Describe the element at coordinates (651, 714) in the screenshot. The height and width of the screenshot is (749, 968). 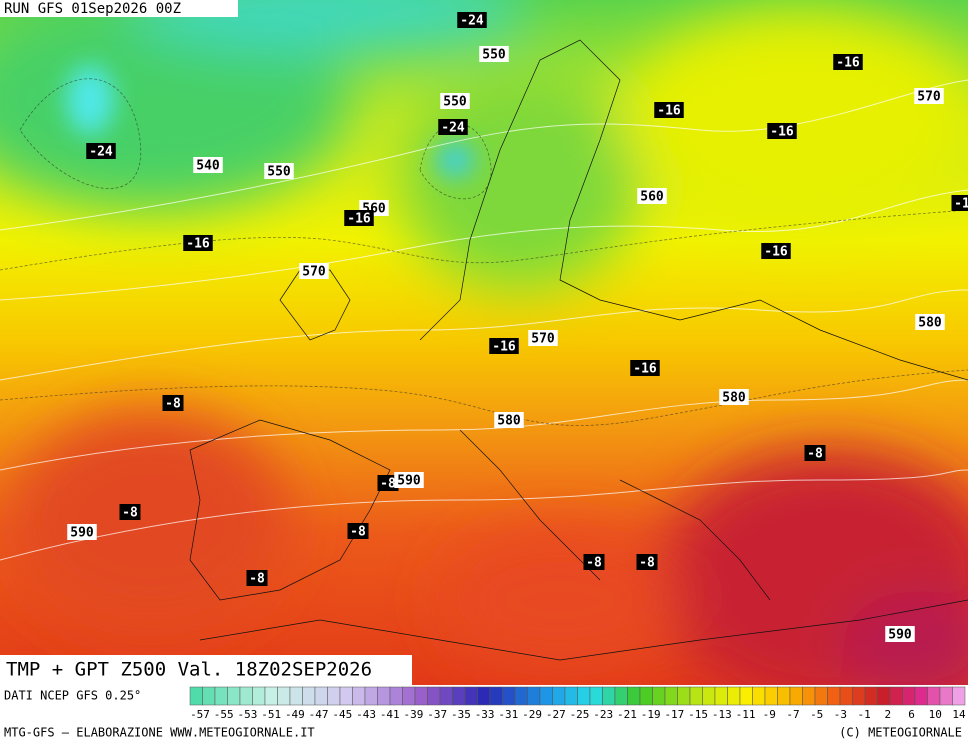
I see `scale-label: -19` at that location.